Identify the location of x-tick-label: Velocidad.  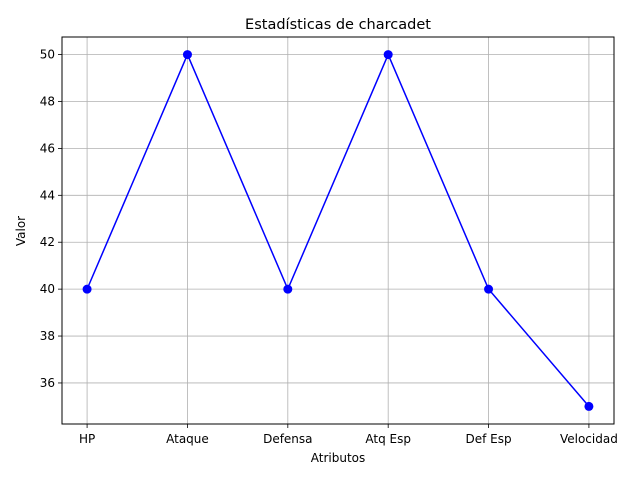
(589, 439).